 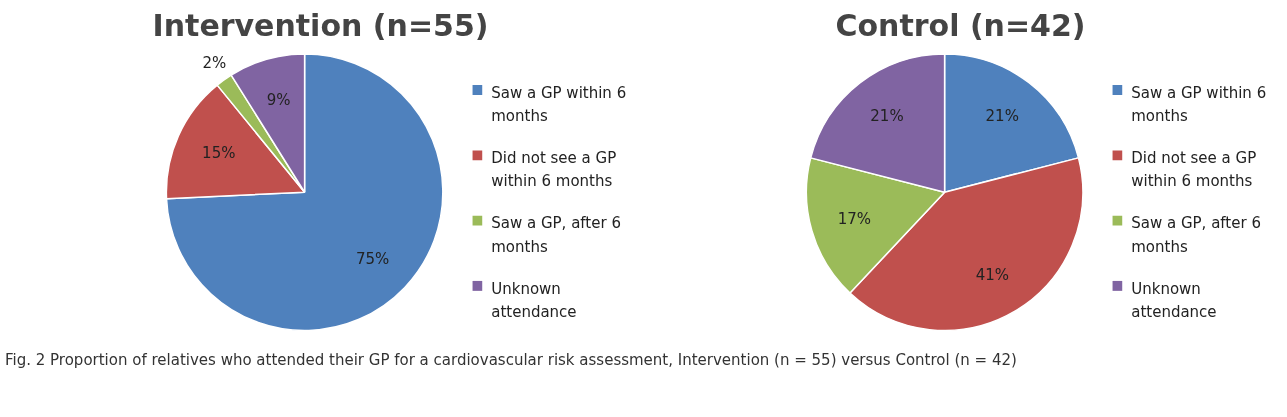 What do you see at coordinates (511, 360) in the screenshot?
I see `caption: Fig. 2 Proportion of relatives who attended their GP for a cardiovascular risk assessment, Intervention (n = 55) versus Control (n = 42)` at bounding box center [511, 360].